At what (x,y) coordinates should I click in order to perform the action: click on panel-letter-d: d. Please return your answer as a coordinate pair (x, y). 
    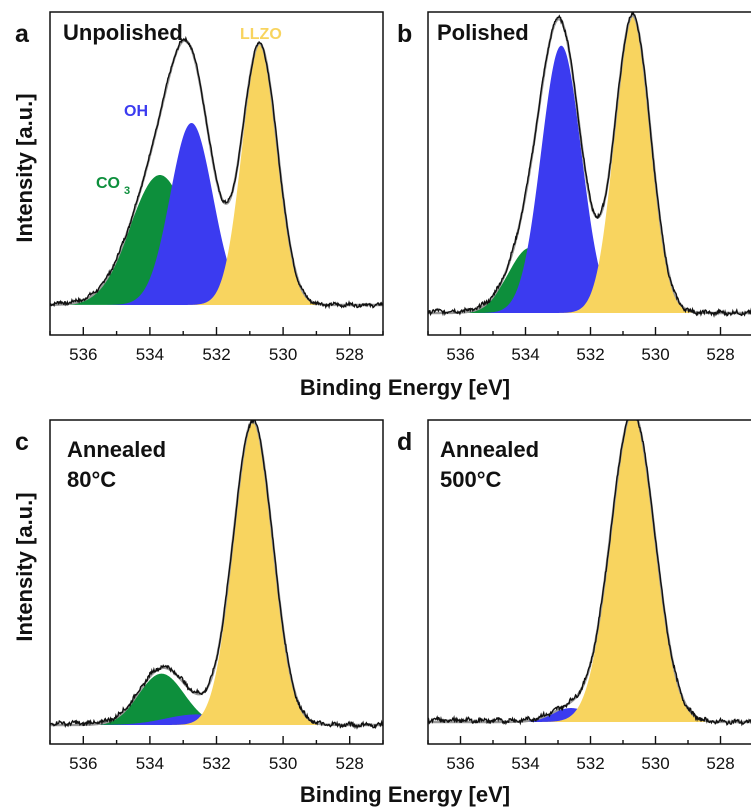
    Looking at the image, I should click on (404, 442).